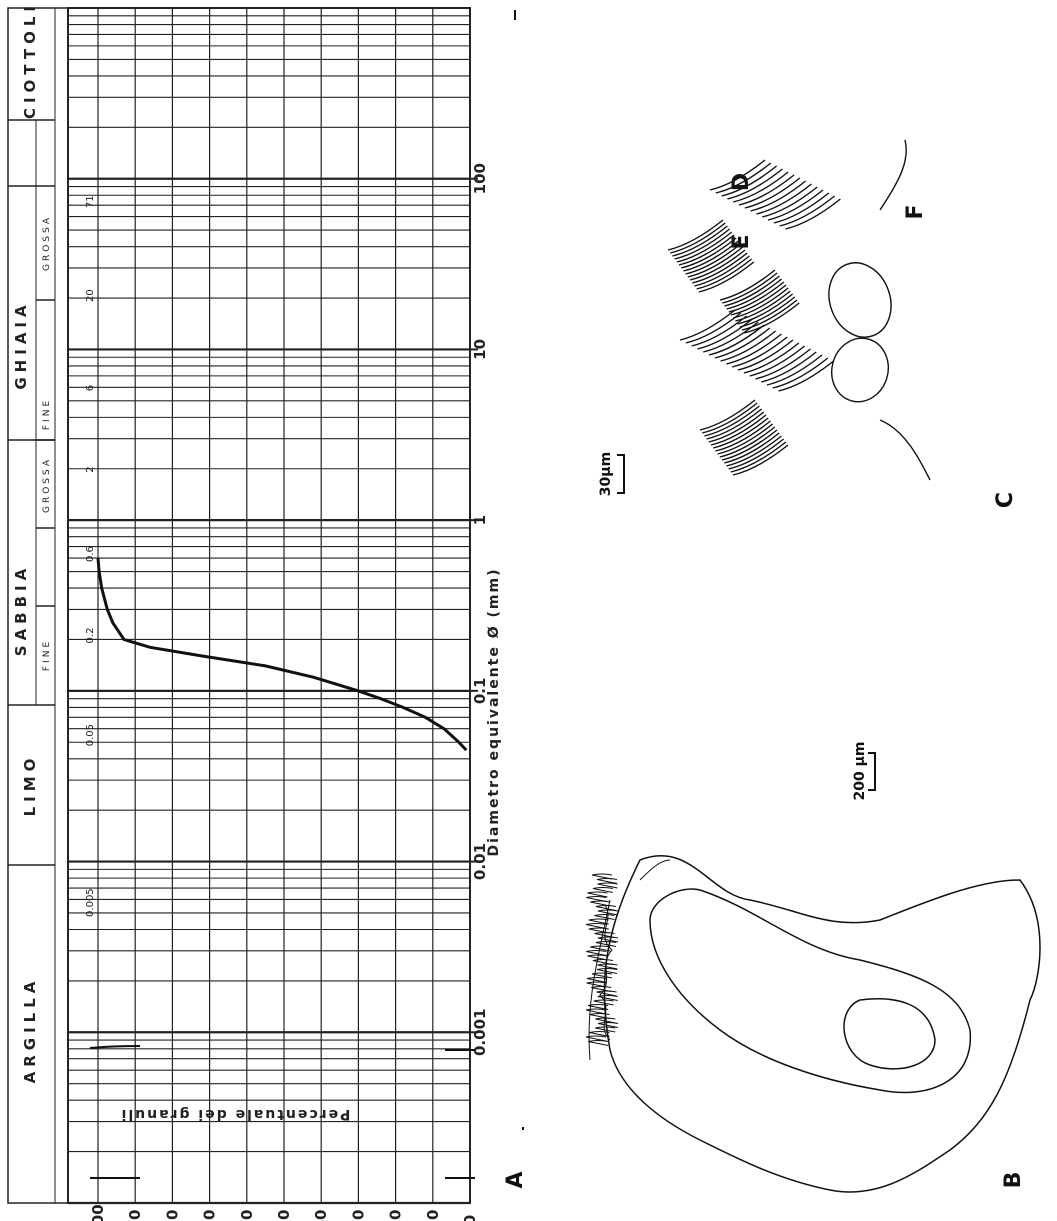 This screenshot has width=1057, height=1221. I want to click on y-tick-label: 60, so click(247, 1215).